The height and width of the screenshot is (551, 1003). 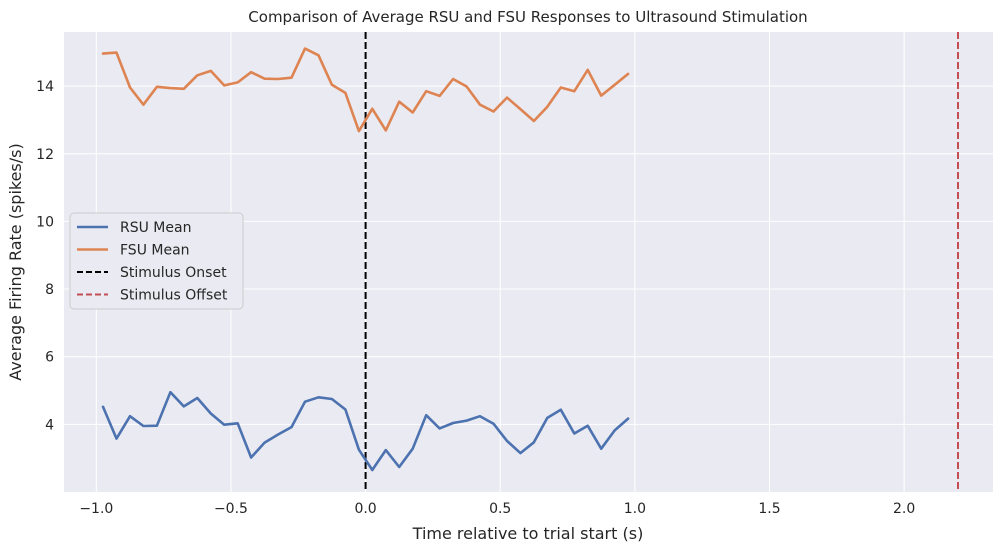 What do you see at coordinates (96, 509) in the screenshot?
I see `x-tick-label: −1.0` at bounding box center [96, 509].